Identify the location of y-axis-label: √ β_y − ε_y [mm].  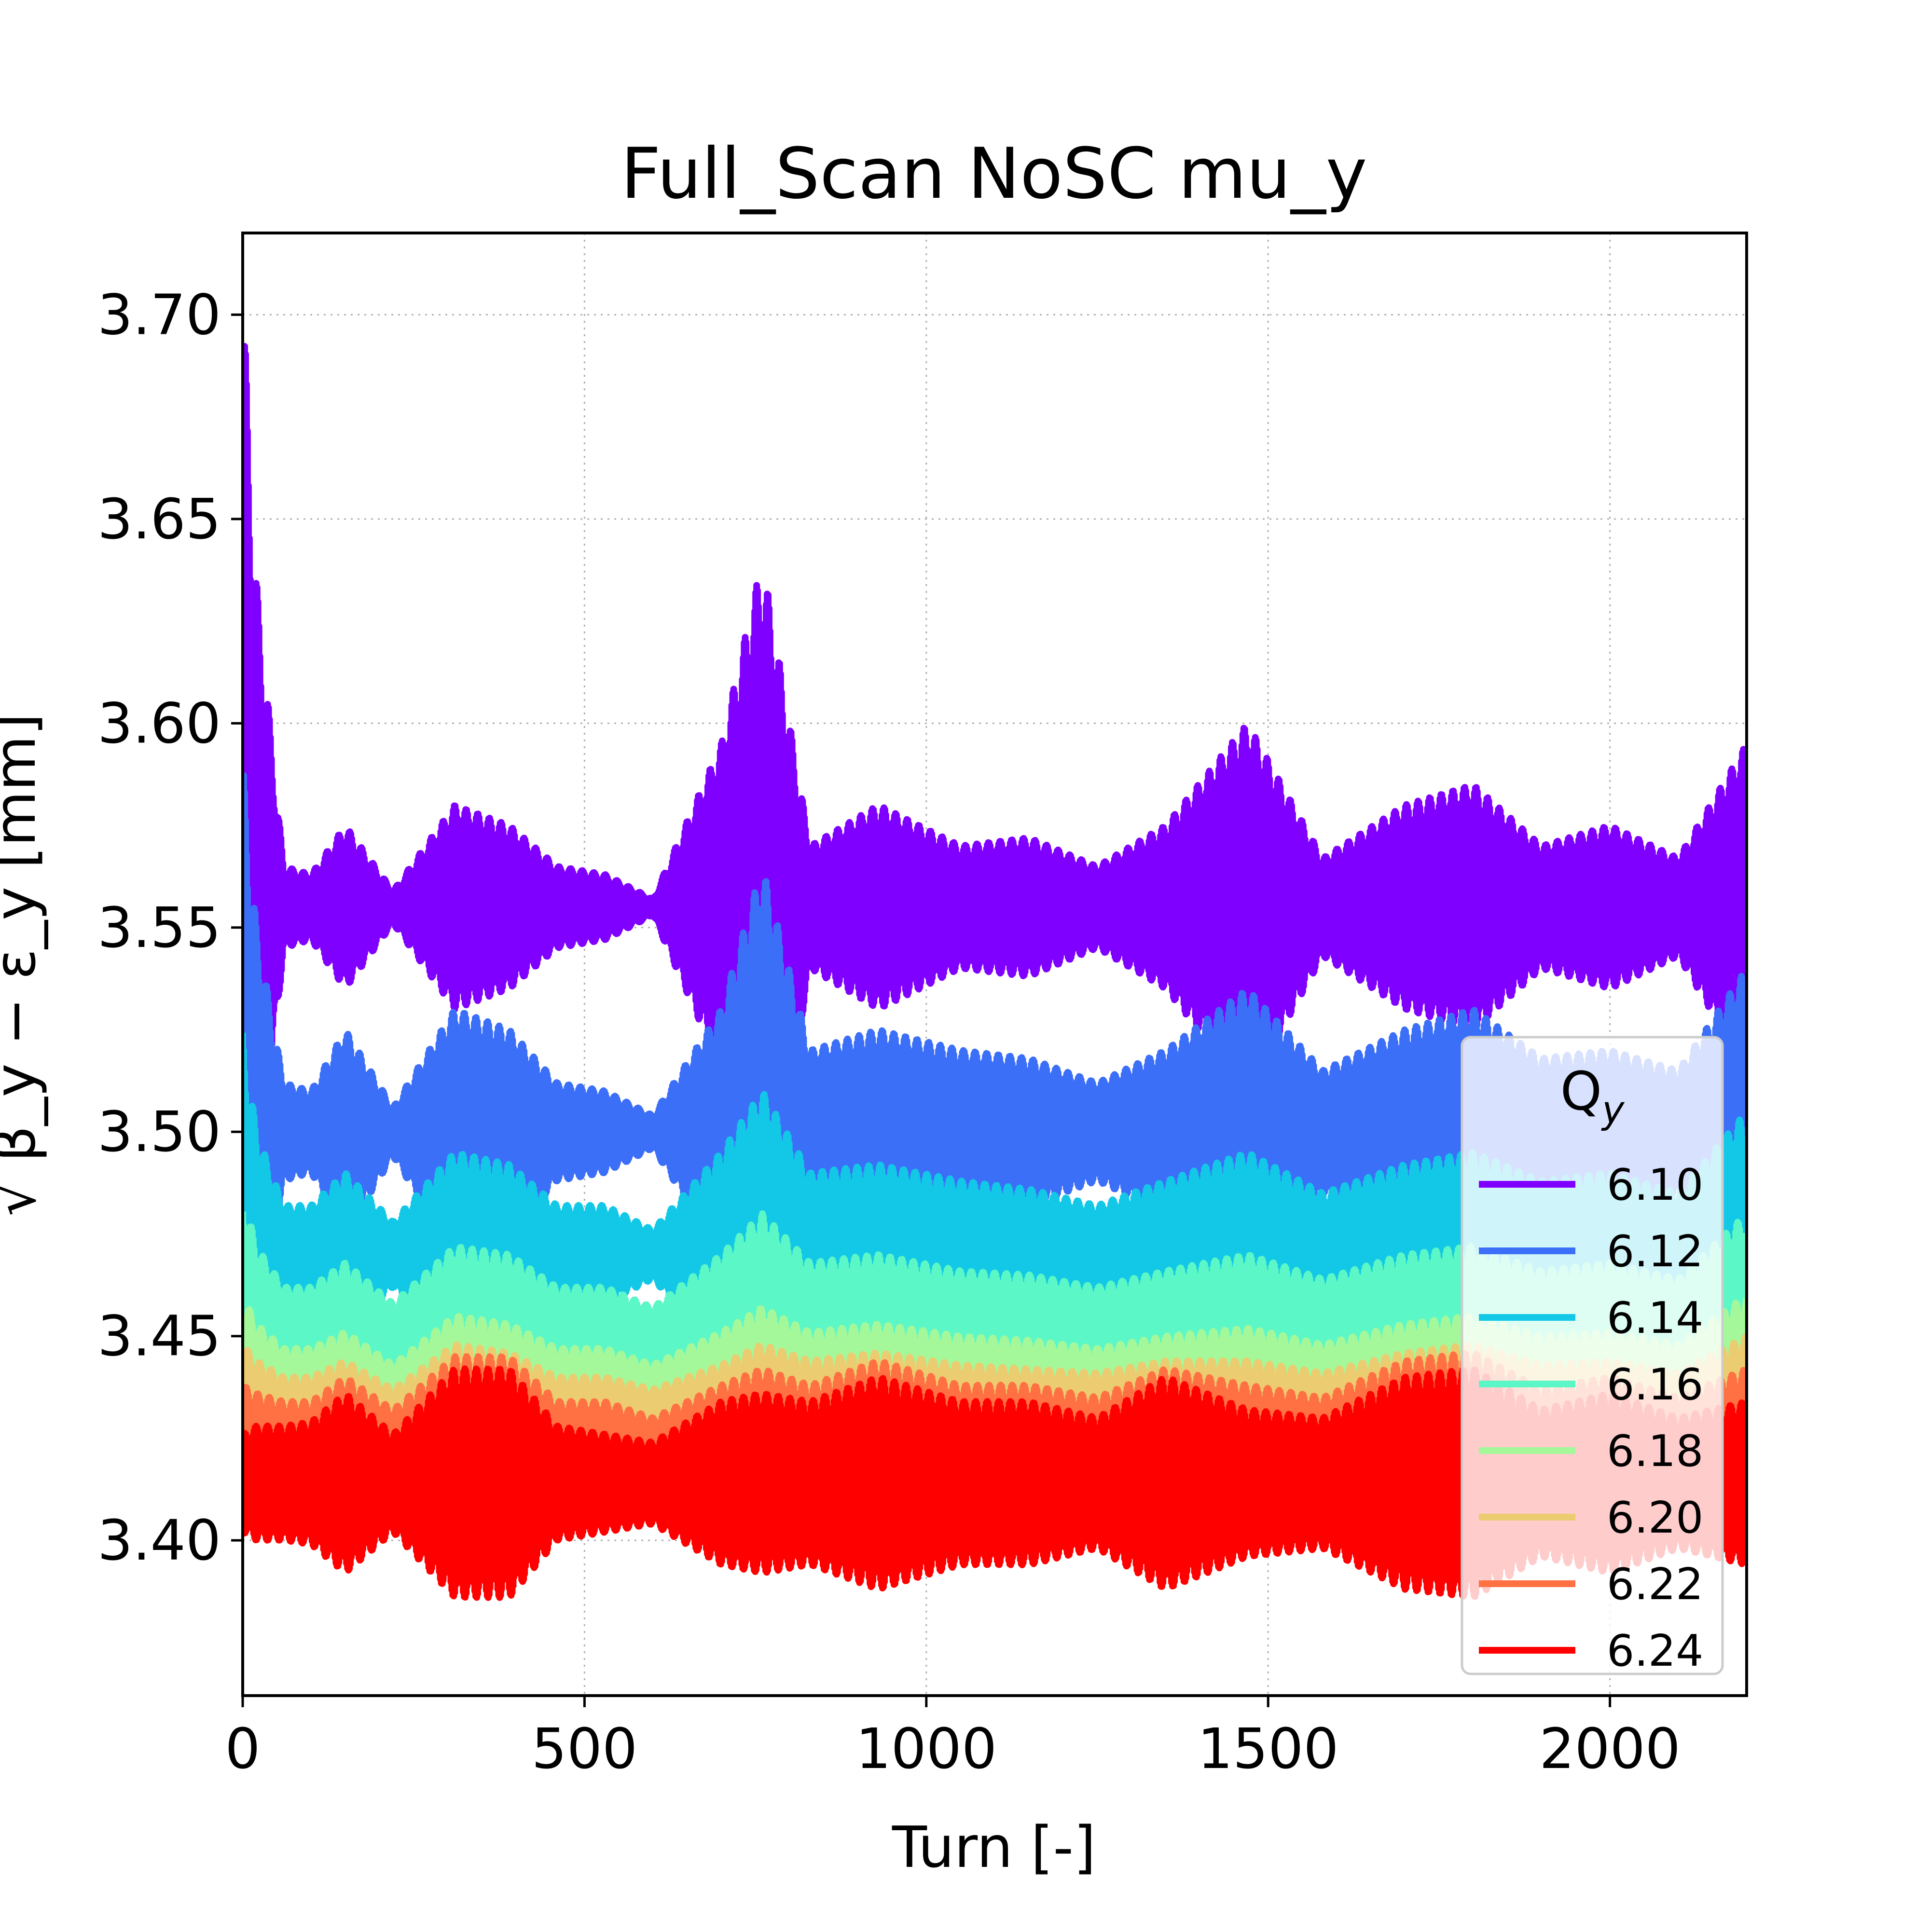
(24, 965).